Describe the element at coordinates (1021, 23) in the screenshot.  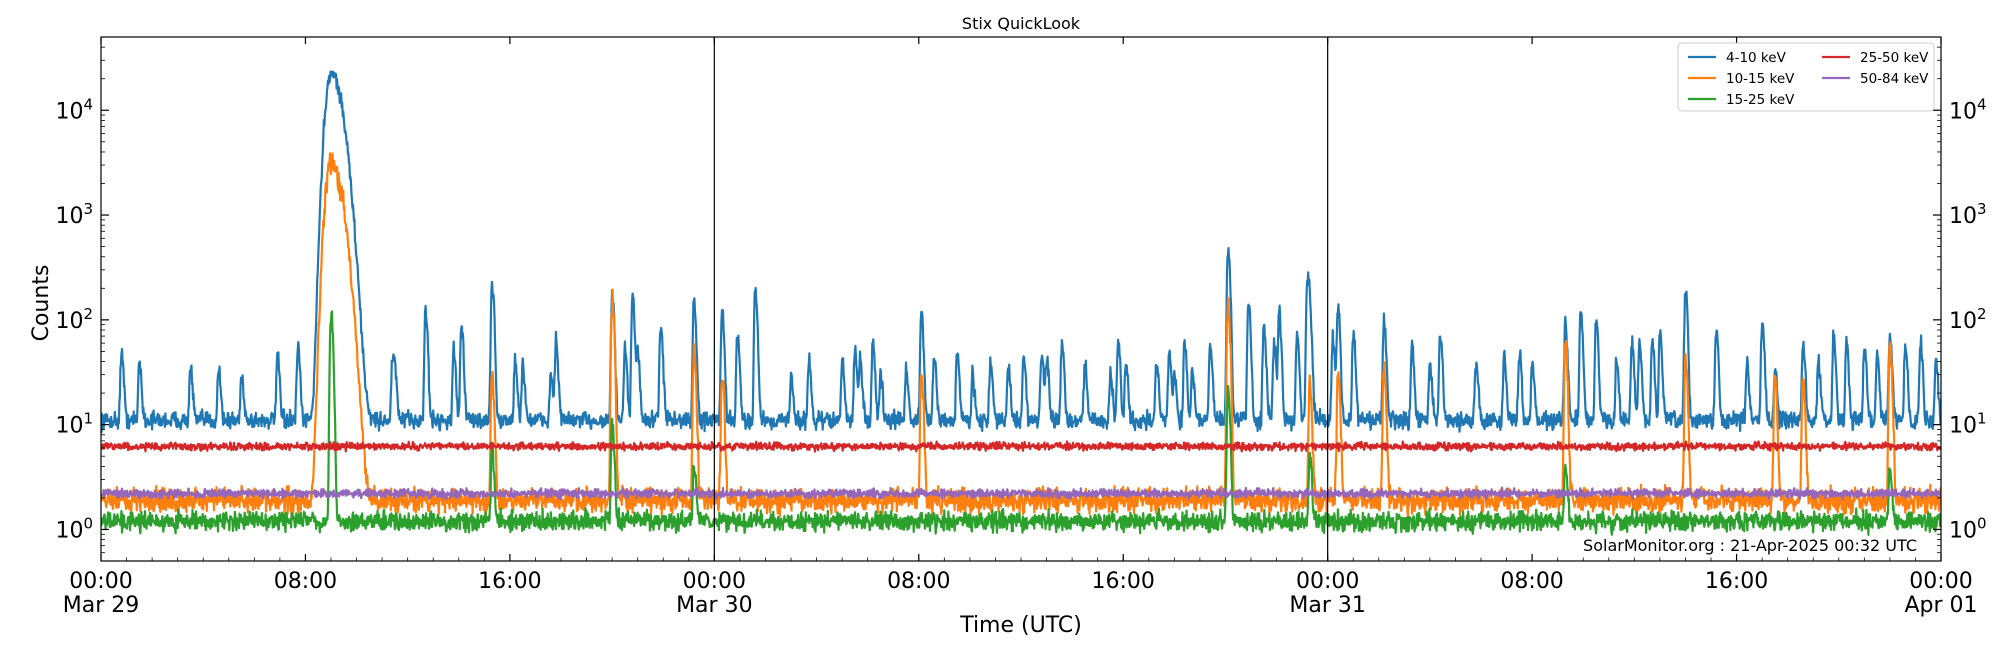
I see `chart-title: Stix QuickLook` at that location.